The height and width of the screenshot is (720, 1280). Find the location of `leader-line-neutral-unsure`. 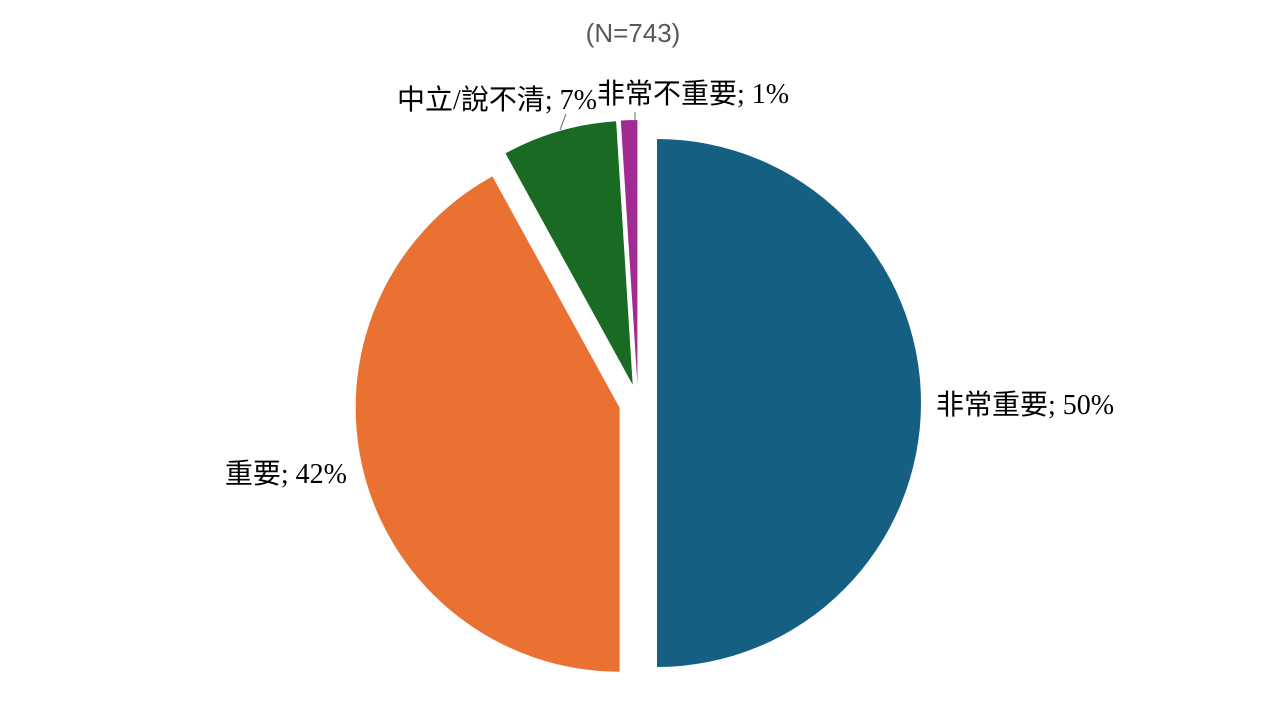

leader-line-neutral-unsure is located at coordinates (563, 122).